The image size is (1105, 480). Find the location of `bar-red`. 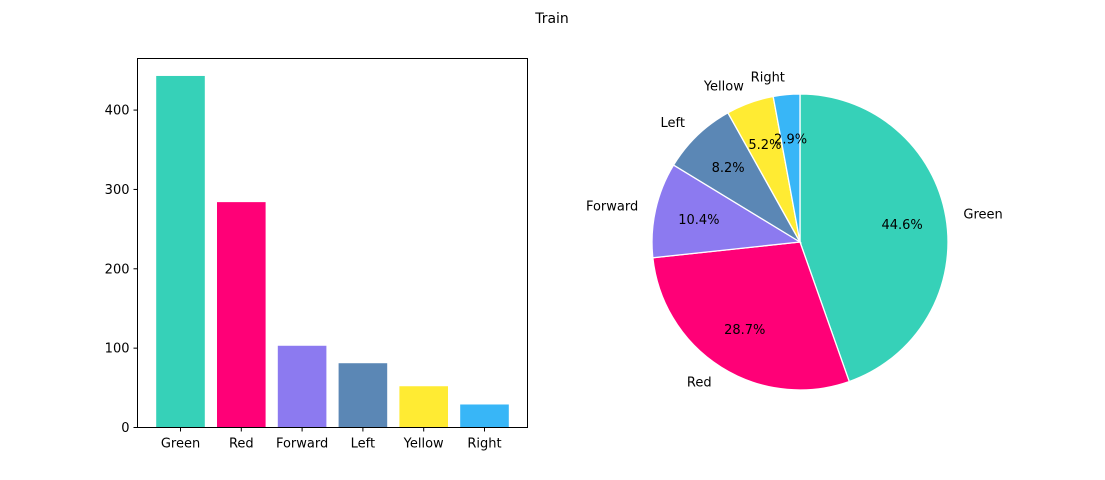

bar-red is located at coordinates (241, 315).